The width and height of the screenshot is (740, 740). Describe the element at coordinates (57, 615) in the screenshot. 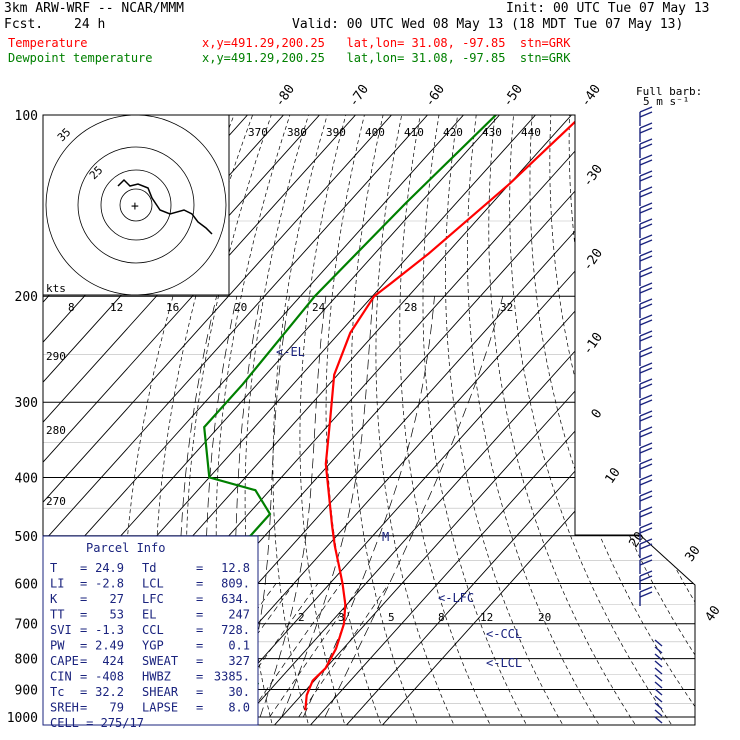

I see `parcel-key: TT` at that location.